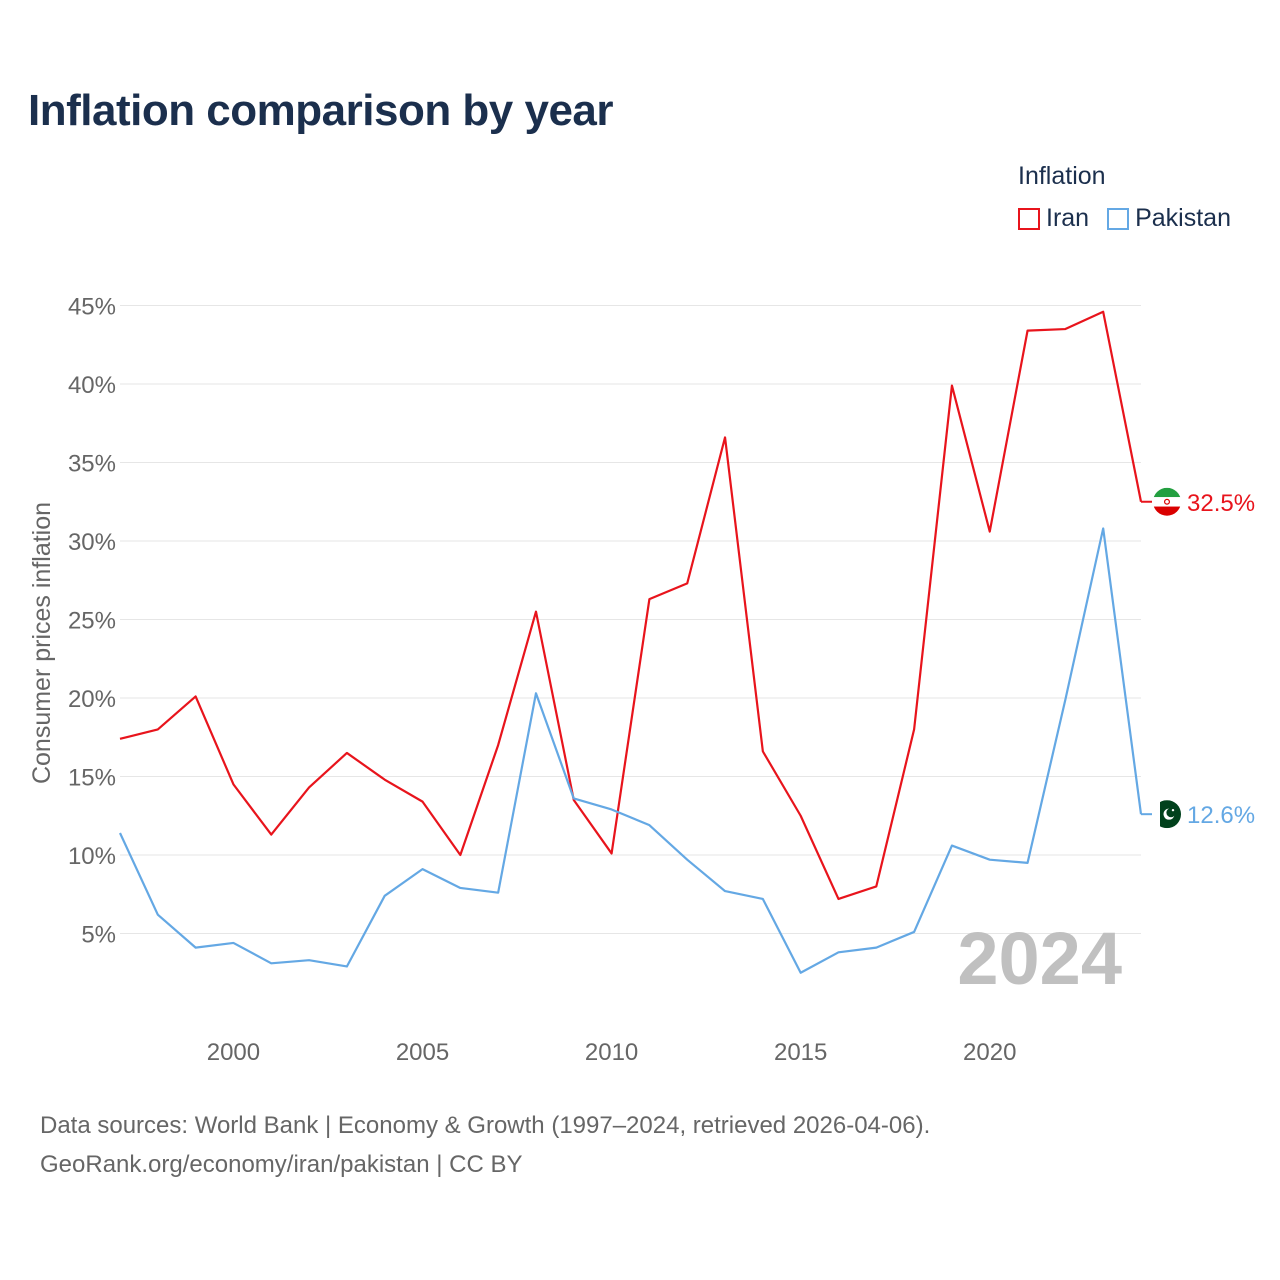 This screenshot has height=1280, width=1280. I want to click on y-tick-label-5: 5%, so click(98, 935).